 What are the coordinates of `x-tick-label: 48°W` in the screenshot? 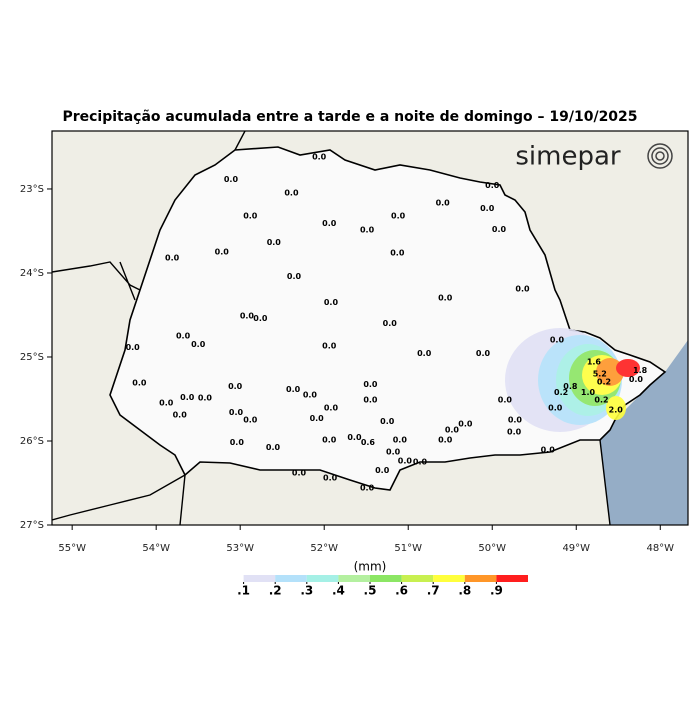 It's located at (660, 548).